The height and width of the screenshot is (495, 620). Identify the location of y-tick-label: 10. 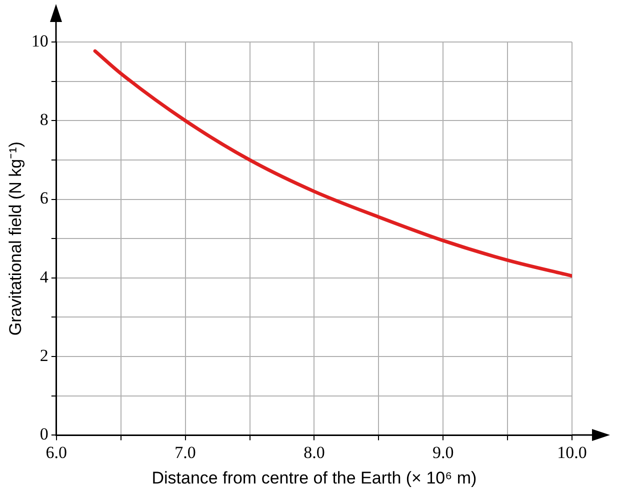
(39, 40).